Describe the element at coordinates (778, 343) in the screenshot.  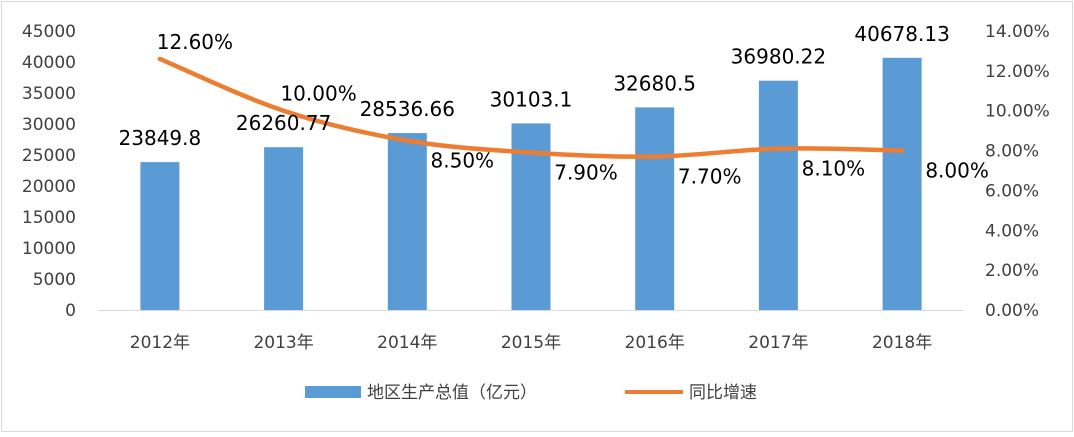
I see `x-tick-label: 2017年` at that location.